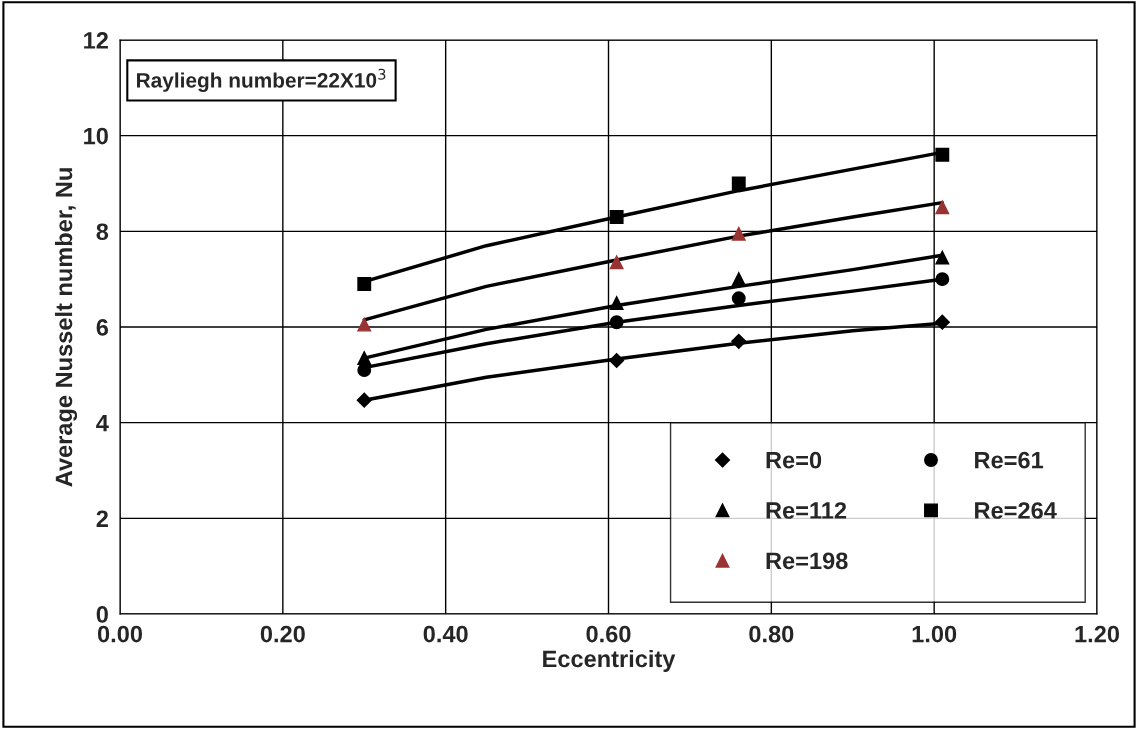 This screenshot has height=729, width=1138. Describe the element at coordinates (1016, 510) in the screenshot. I see `legend-label: Re=264` at that location.